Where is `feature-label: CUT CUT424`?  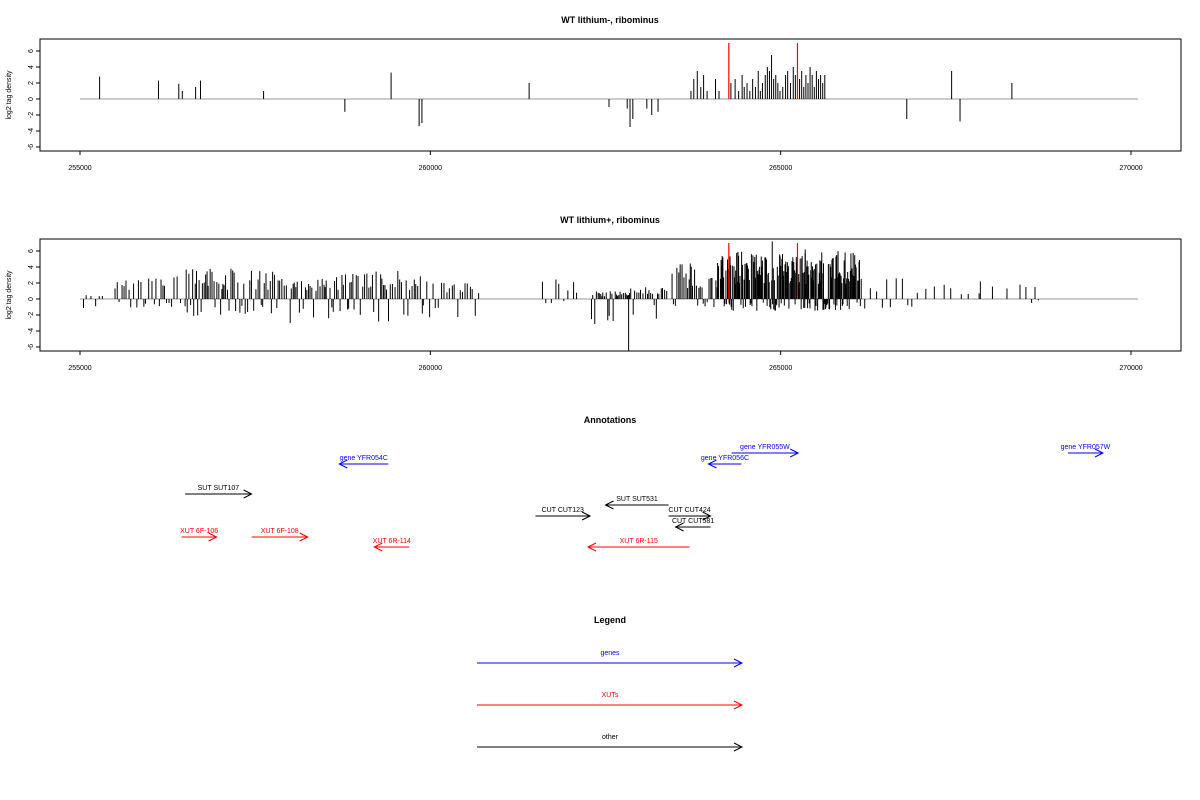
feature-label: CUT CUT424 is located at coordinates (689, 510).